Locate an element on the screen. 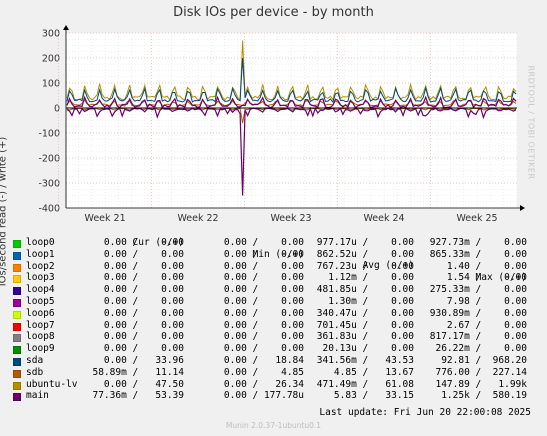  legend-value-min: 0.00 / 26.34 is located at coordinates (252, 384).